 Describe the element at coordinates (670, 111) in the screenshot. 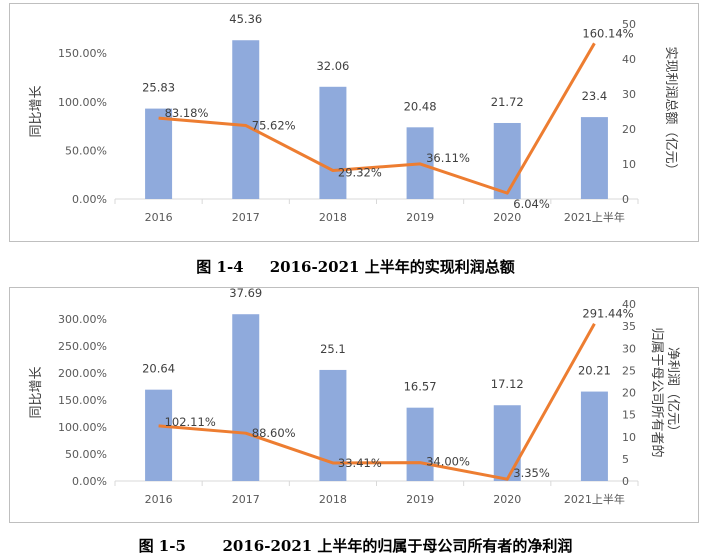

I see `y-right-axis-title: 实现利润总额（亿元）` at that location.